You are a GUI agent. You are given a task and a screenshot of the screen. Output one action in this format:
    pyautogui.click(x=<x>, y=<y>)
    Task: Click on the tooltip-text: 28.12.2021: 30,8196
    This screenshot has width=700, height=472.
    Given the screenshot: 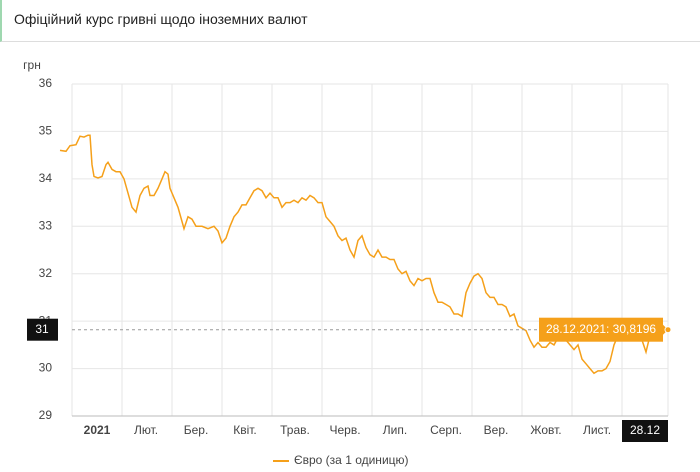 What is the action you would take?
    pyautogui.click(x=601, y=329)
    